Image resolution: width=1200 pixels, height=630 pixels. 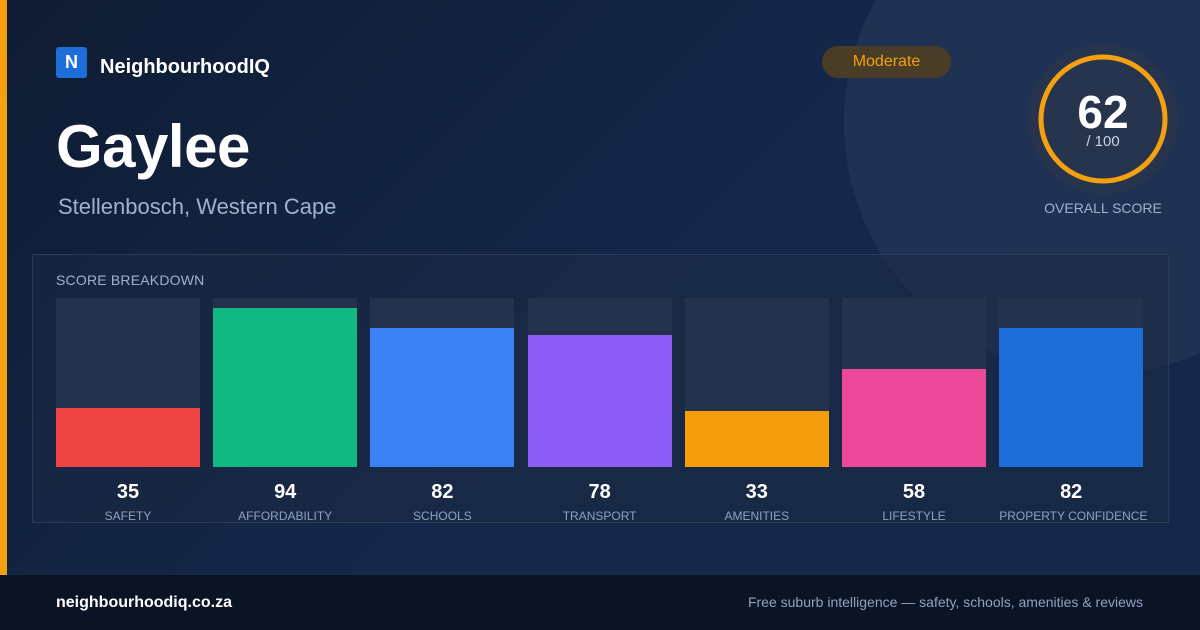 I want to click on score-ring-background, so click(x=1103, y=119).